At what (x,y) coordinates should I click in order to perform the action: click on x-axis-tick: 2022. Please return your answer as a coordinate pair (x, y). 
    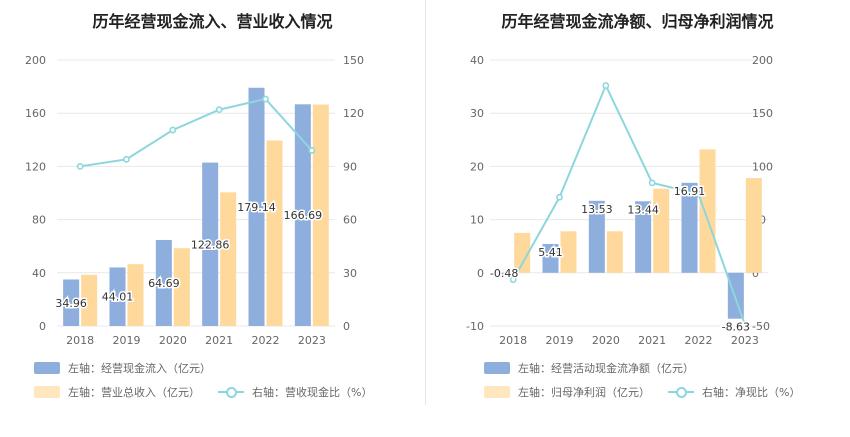
    Looking at the image, I should click on (266, 340).